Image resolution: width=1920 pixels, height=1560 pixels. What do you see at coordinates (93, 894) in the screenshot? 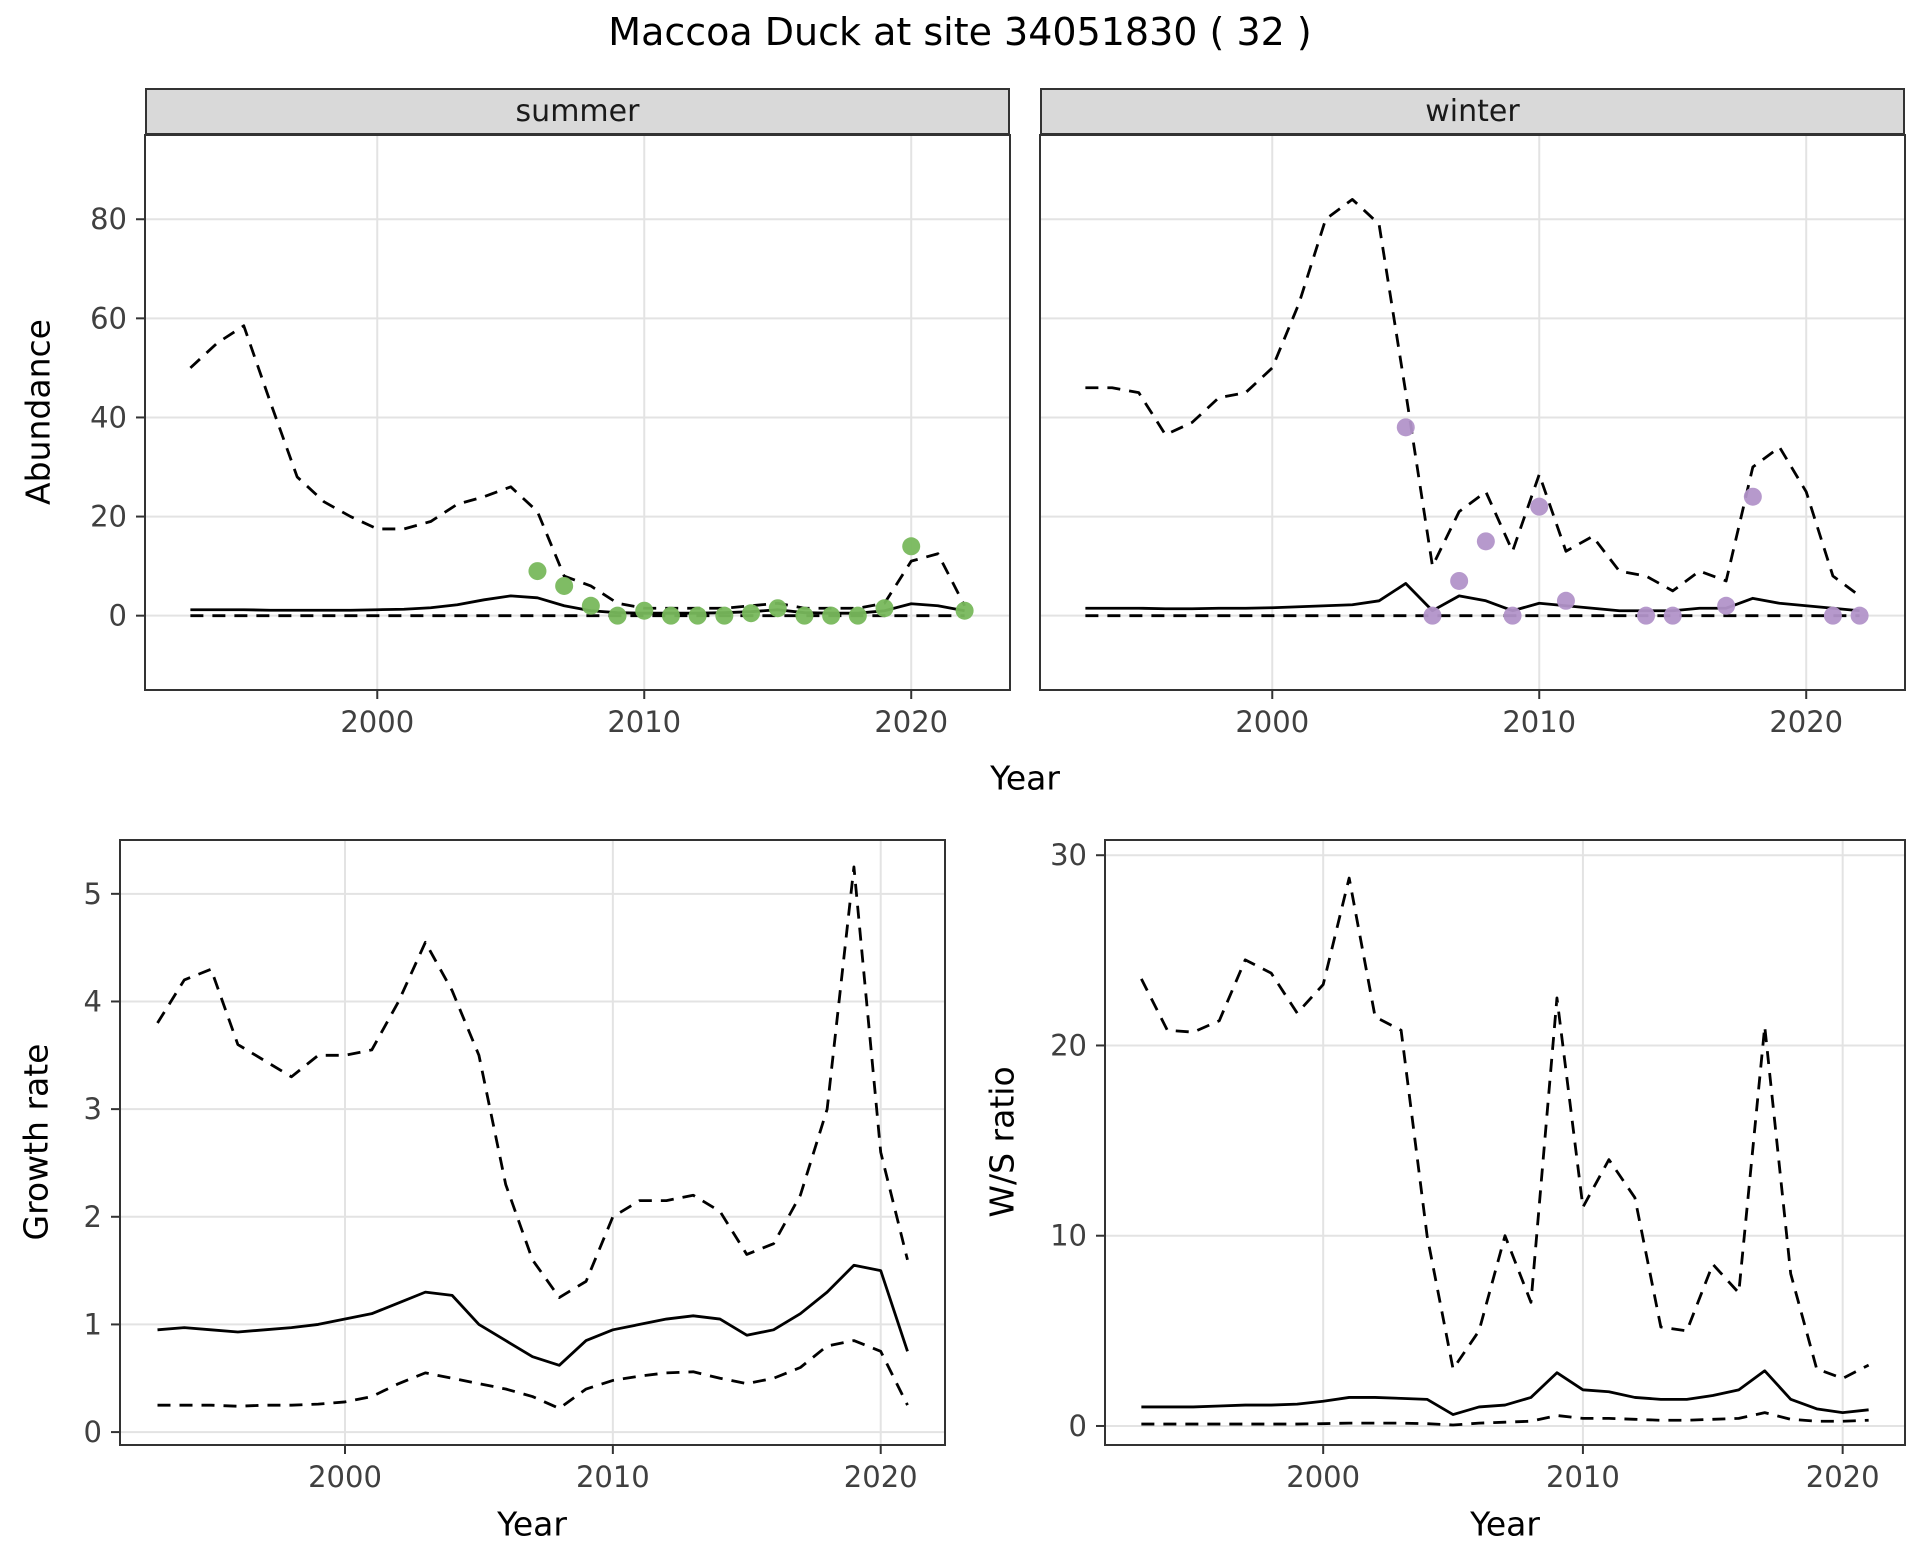
I see `svg-text: 5` at bounding box center [93, 894].